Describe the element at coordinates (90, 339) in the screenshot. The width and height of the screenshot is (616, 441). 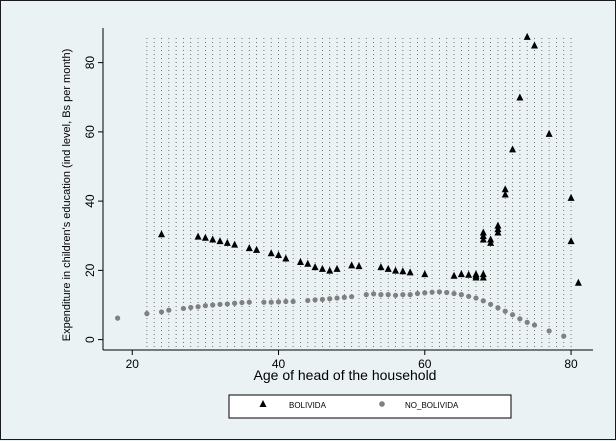
I see `y-tick-label: 0` at that location.